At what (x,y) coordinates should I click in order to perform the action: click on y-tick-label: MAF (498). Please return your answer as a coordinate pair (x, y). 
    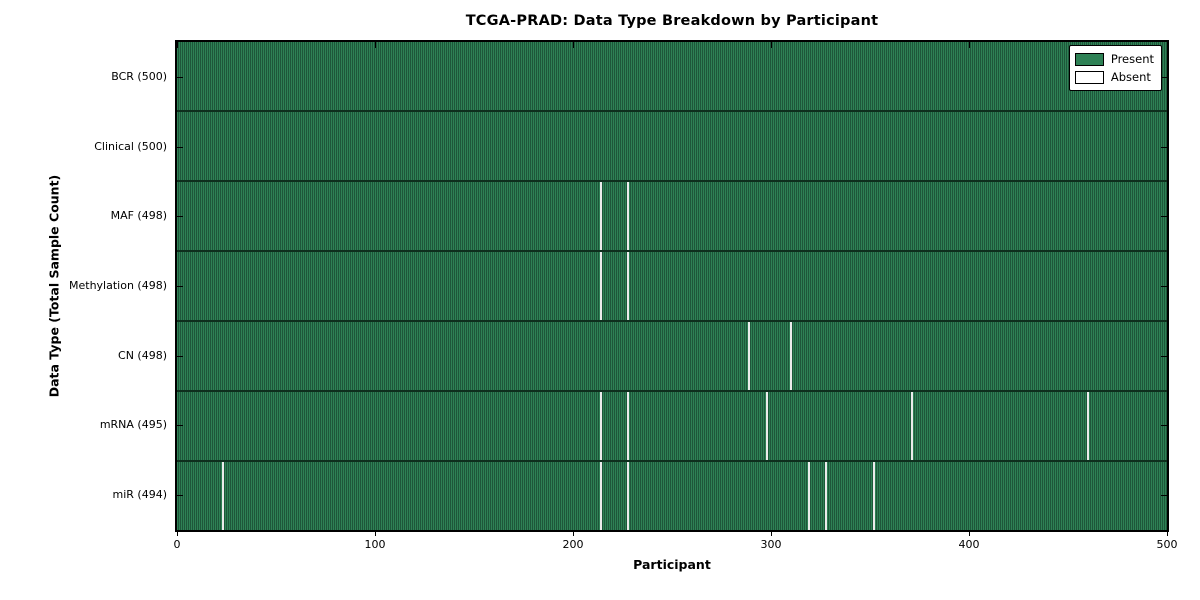
    Looking at the image, I should click on (138, 216).